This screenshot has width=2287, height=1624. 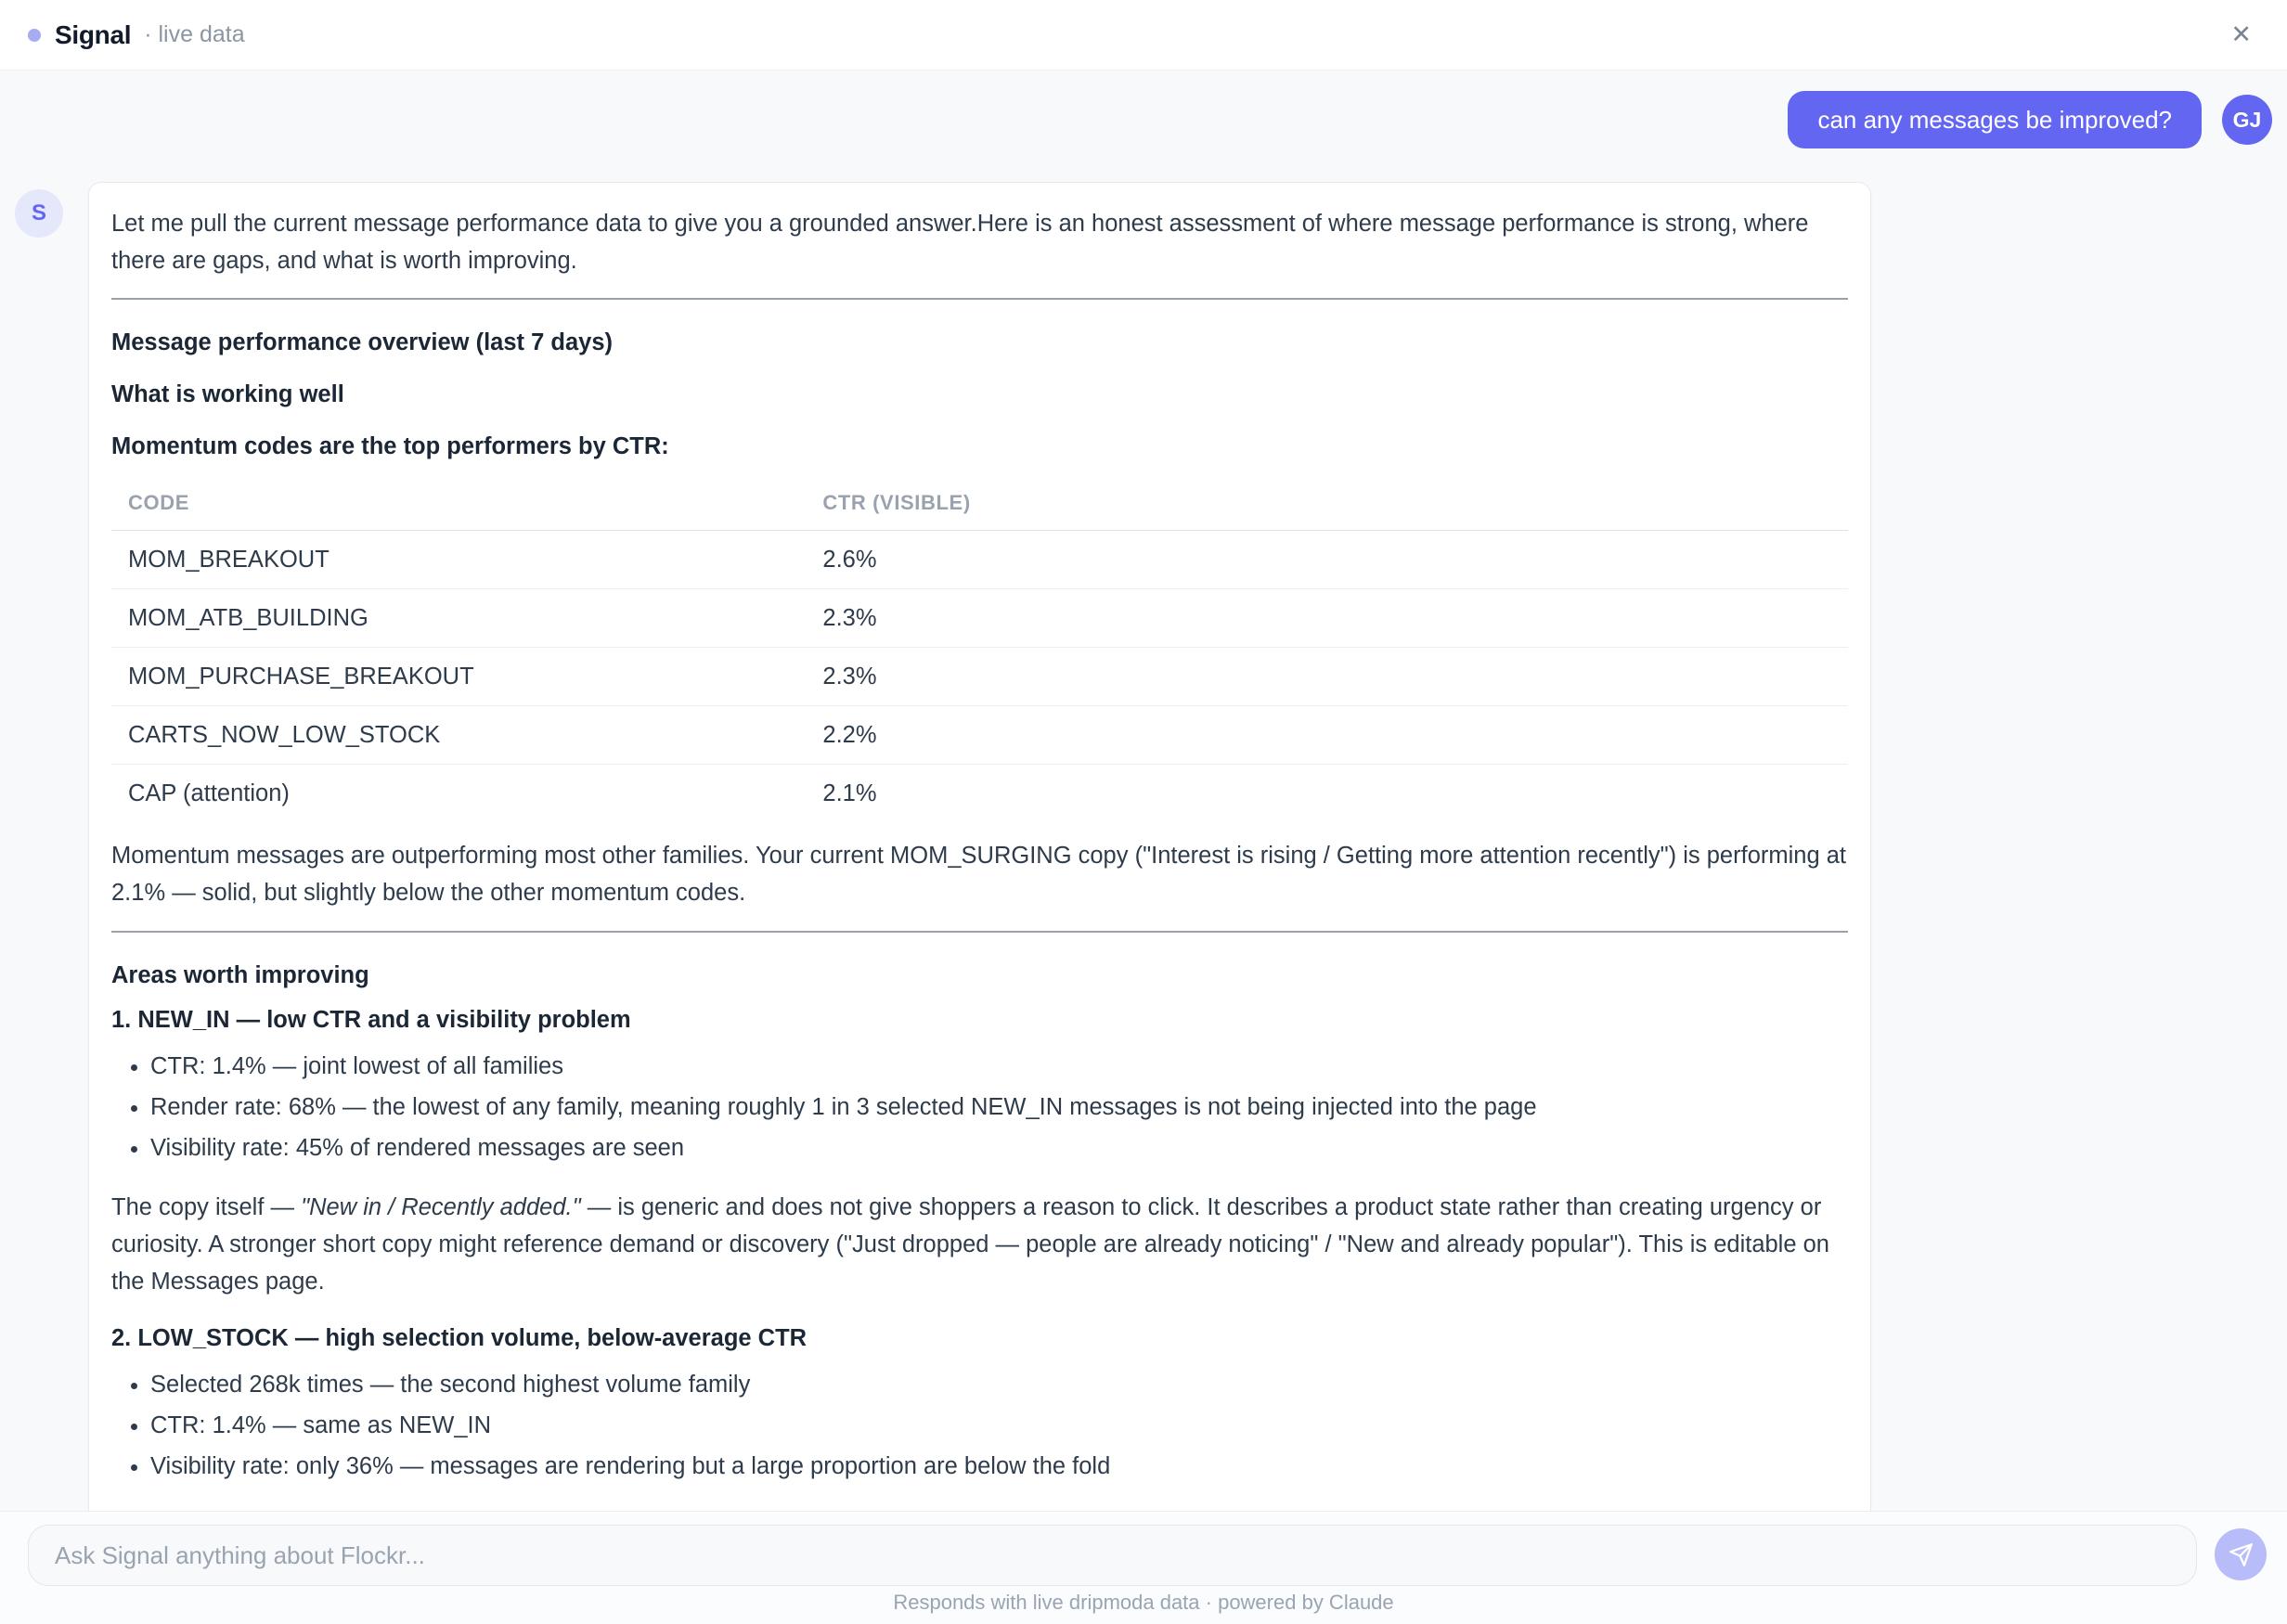 What do you see at coordinates (1327, 559) in the screenshot?
I see `ctr-cell: 2.6%` at bounding box center [1327, 559].